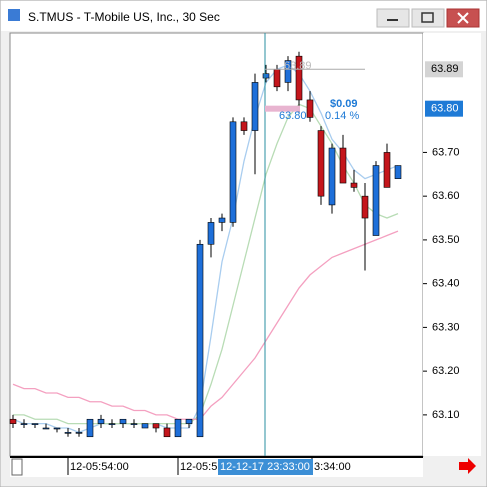 The image size is (487, 492). What do you see at coordinates (298, 66) in the screenshot?
I see `annotation: 63.89` at bounding box center [298, 66].